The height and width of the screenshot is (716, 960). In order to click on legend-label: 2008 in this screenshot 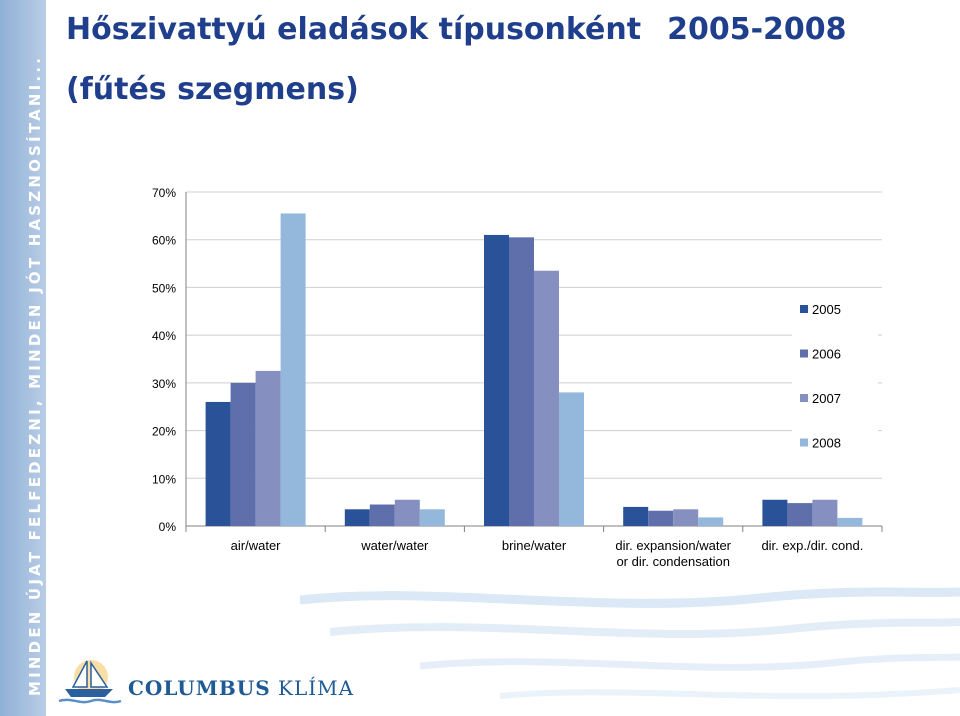, I will do `click(826, 443)`.